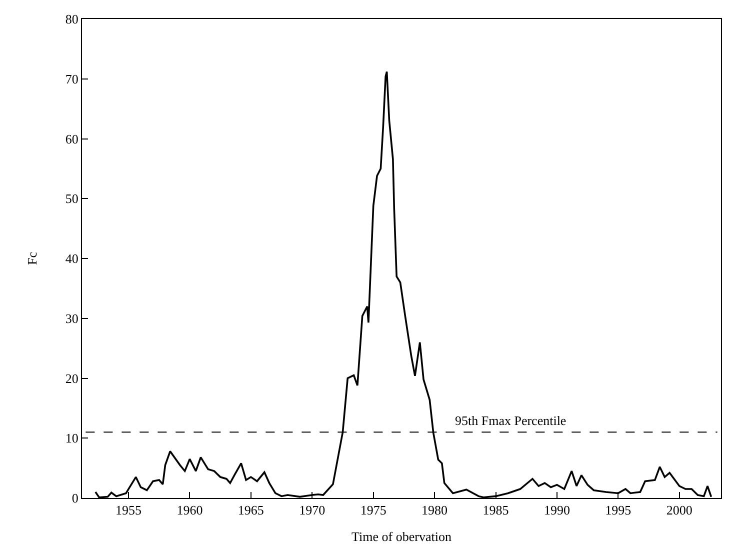 The image size is (739, 554). What do you see at coordinates (373, 510) in the screenshot?
I see `x-tick-label: 1975` at bounding box center [373, 510].